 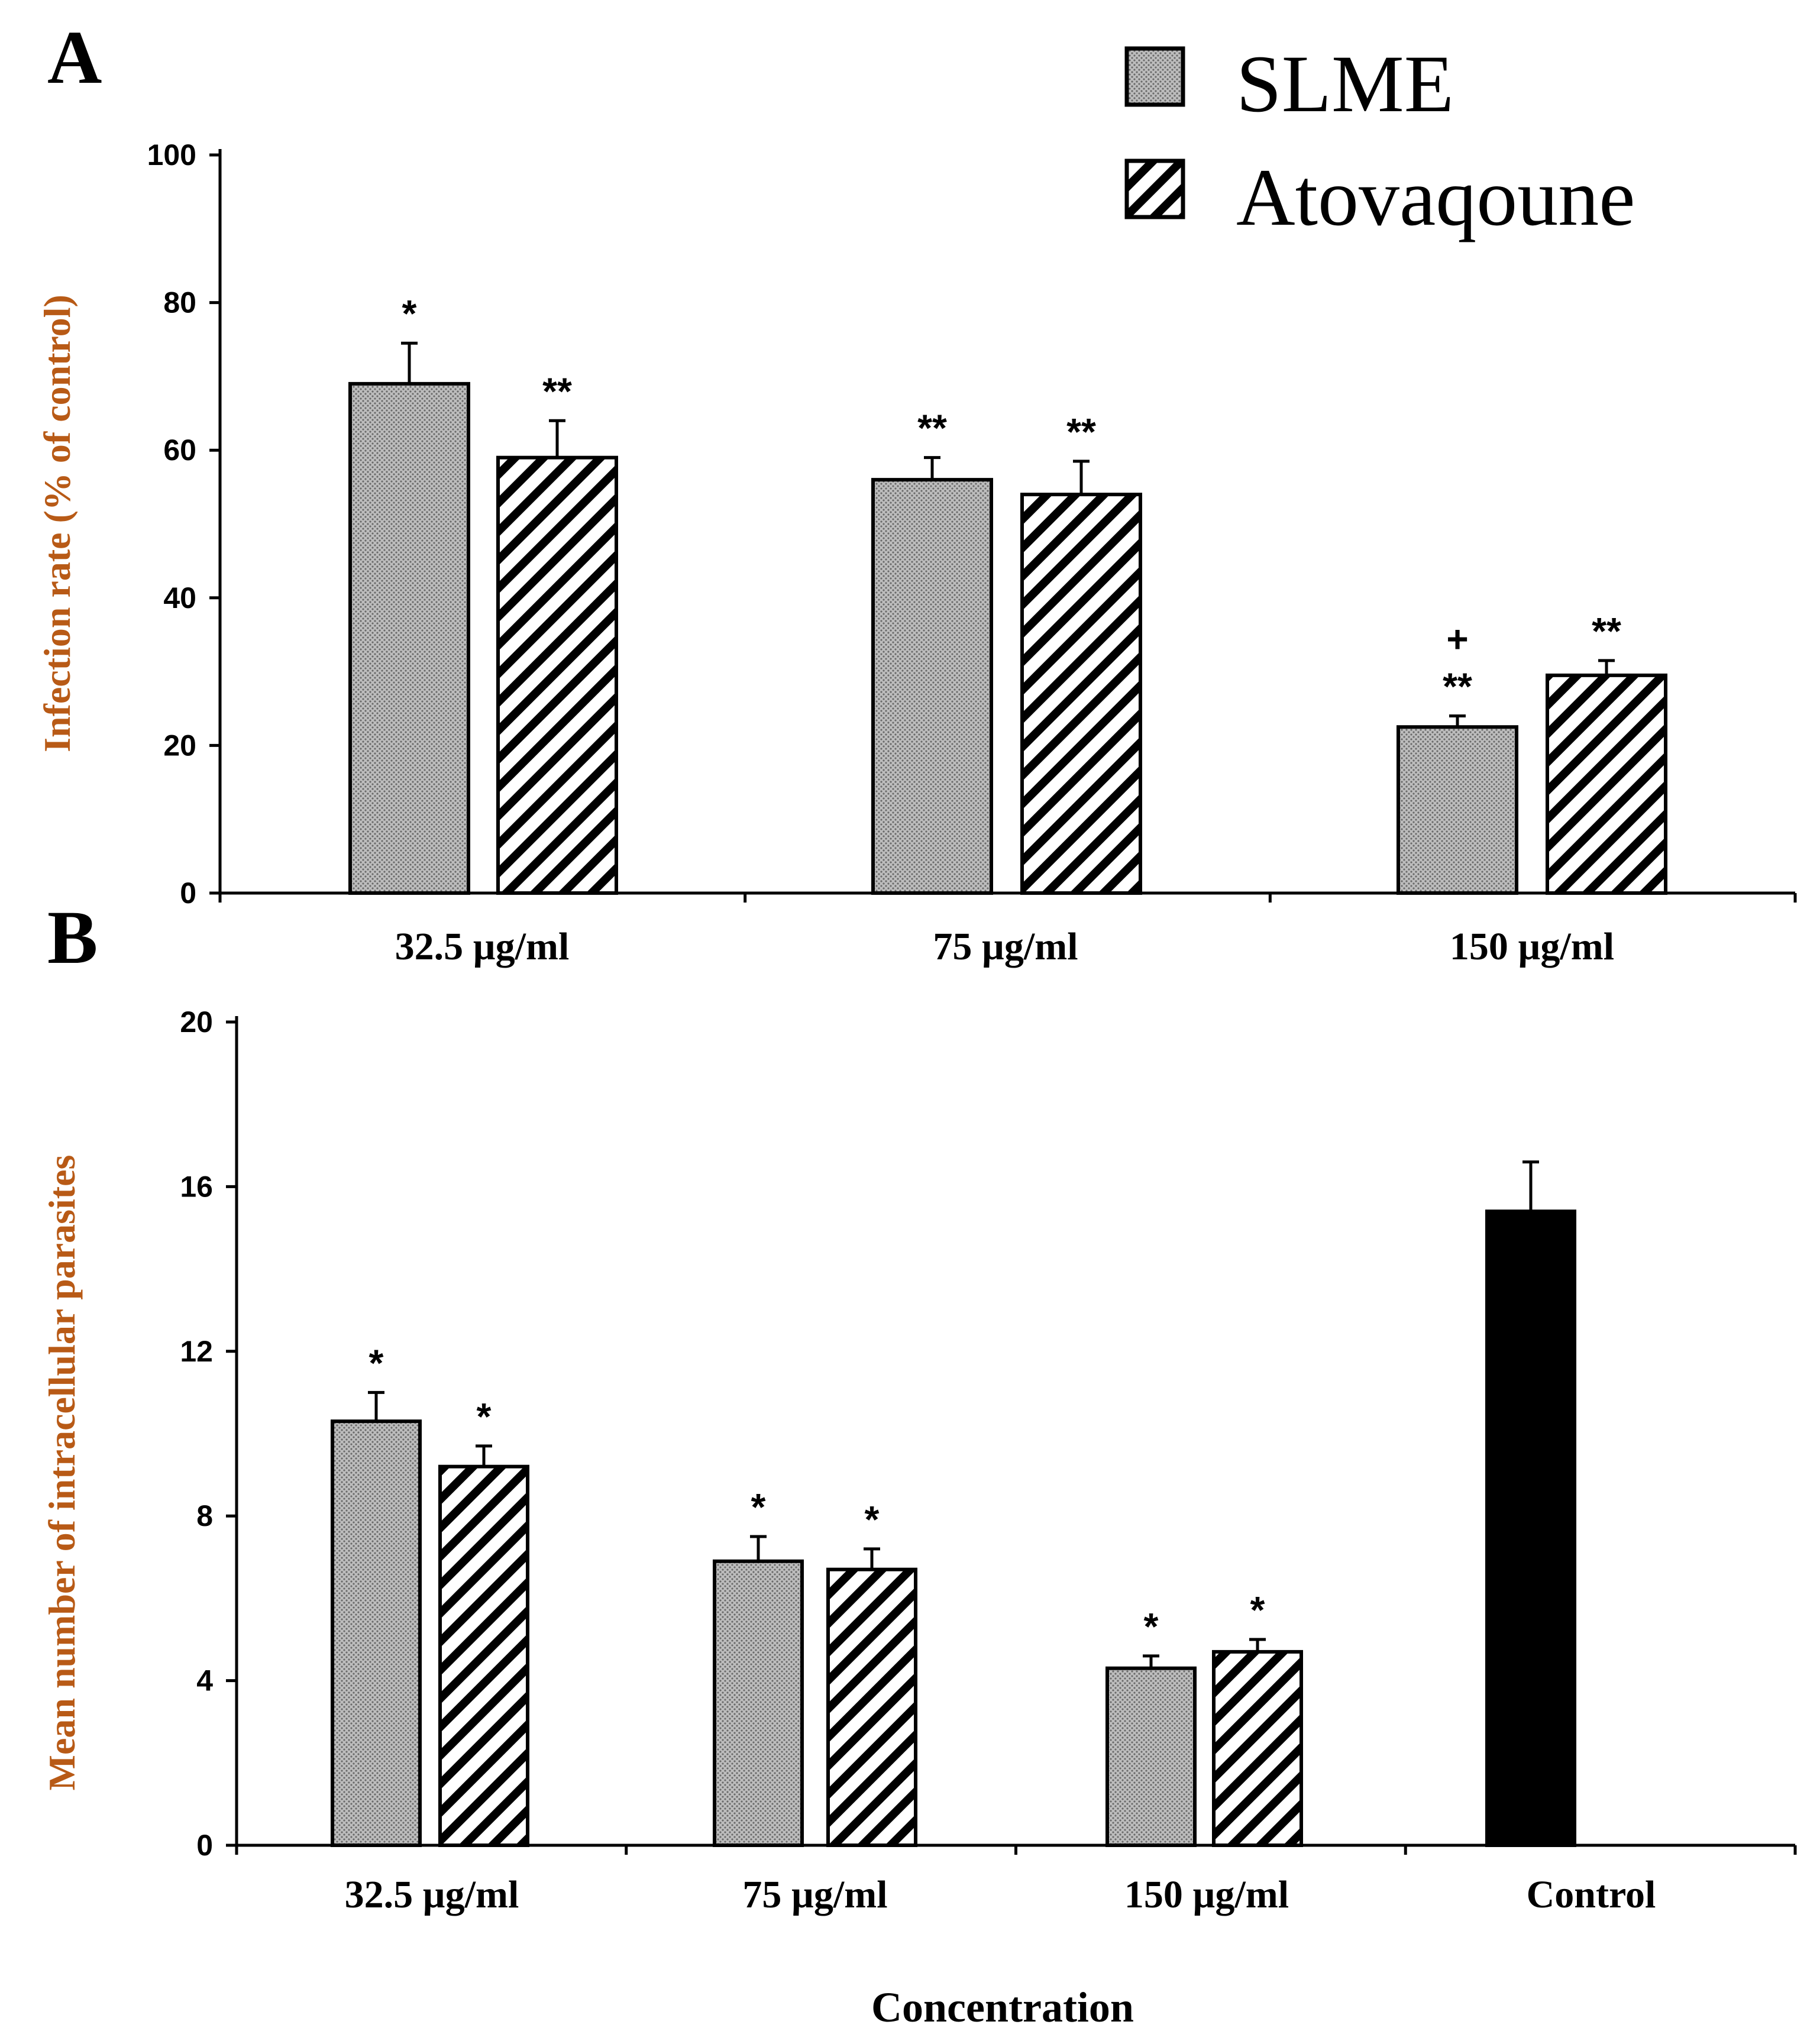 I want to click on legend: SLME Atovaqoune, so click(x=1379, y=140).